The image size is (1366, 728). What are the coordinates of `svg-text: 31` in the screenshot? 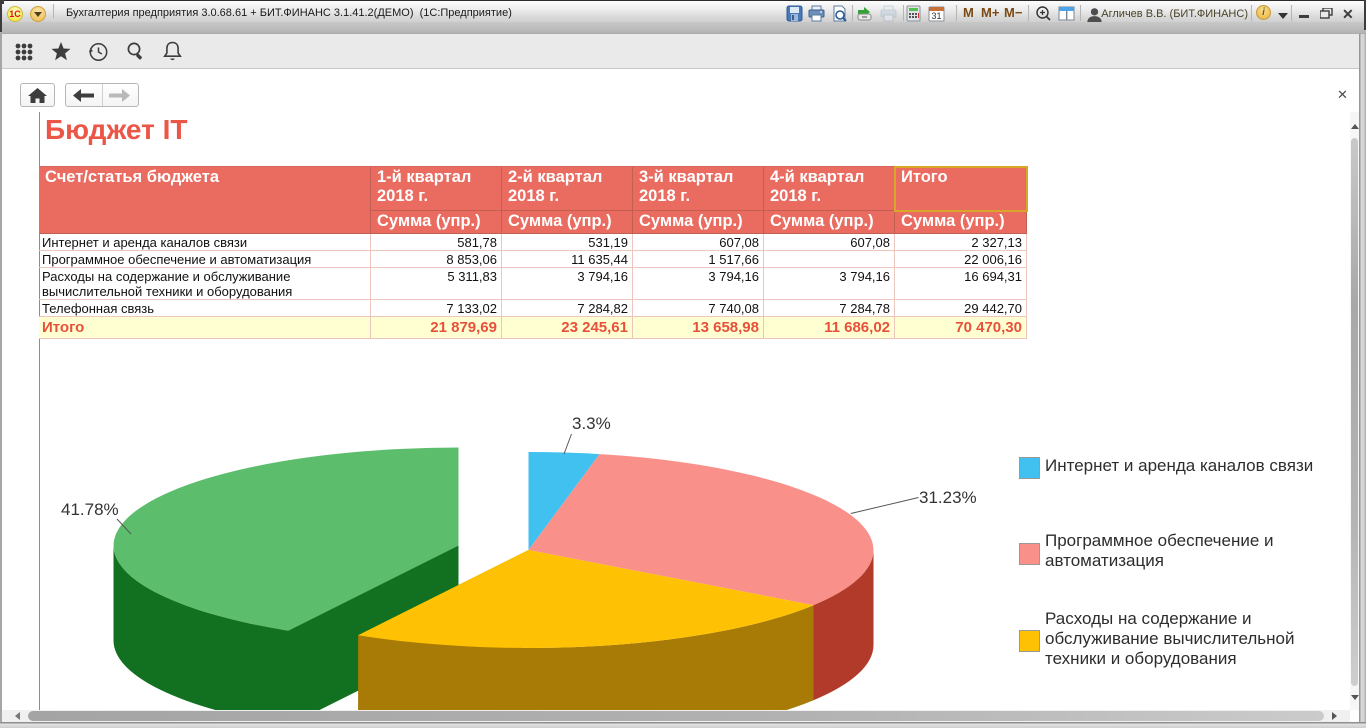 It's located at (936, 16).